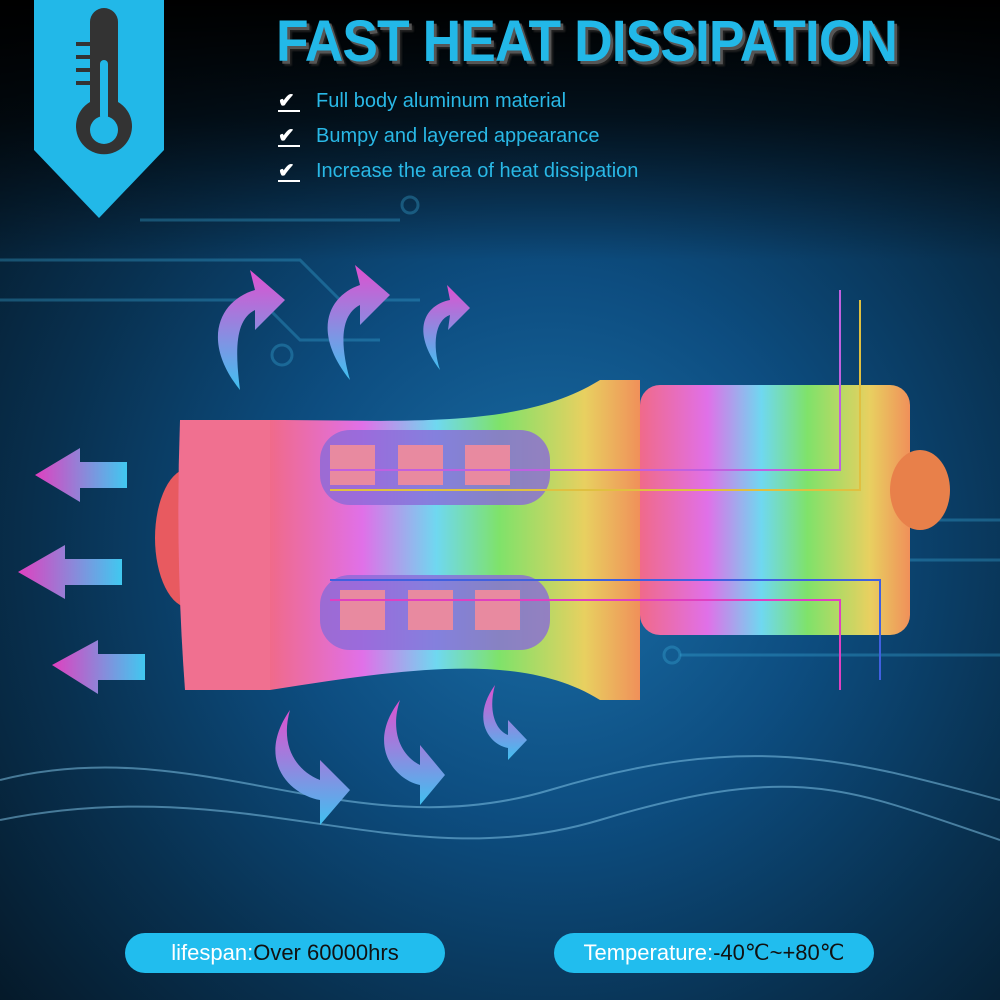 This screenshot has width=1000, height=1000. I want to click on feature-item: ✔ Full body aluminum material, so click(458, 101).